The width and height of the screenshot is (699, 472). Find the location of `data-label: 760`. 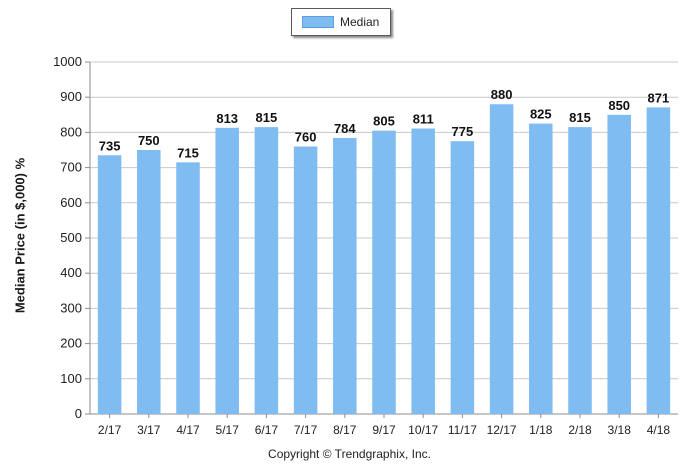

data-label: 760 is located at coordinates (306, 136).